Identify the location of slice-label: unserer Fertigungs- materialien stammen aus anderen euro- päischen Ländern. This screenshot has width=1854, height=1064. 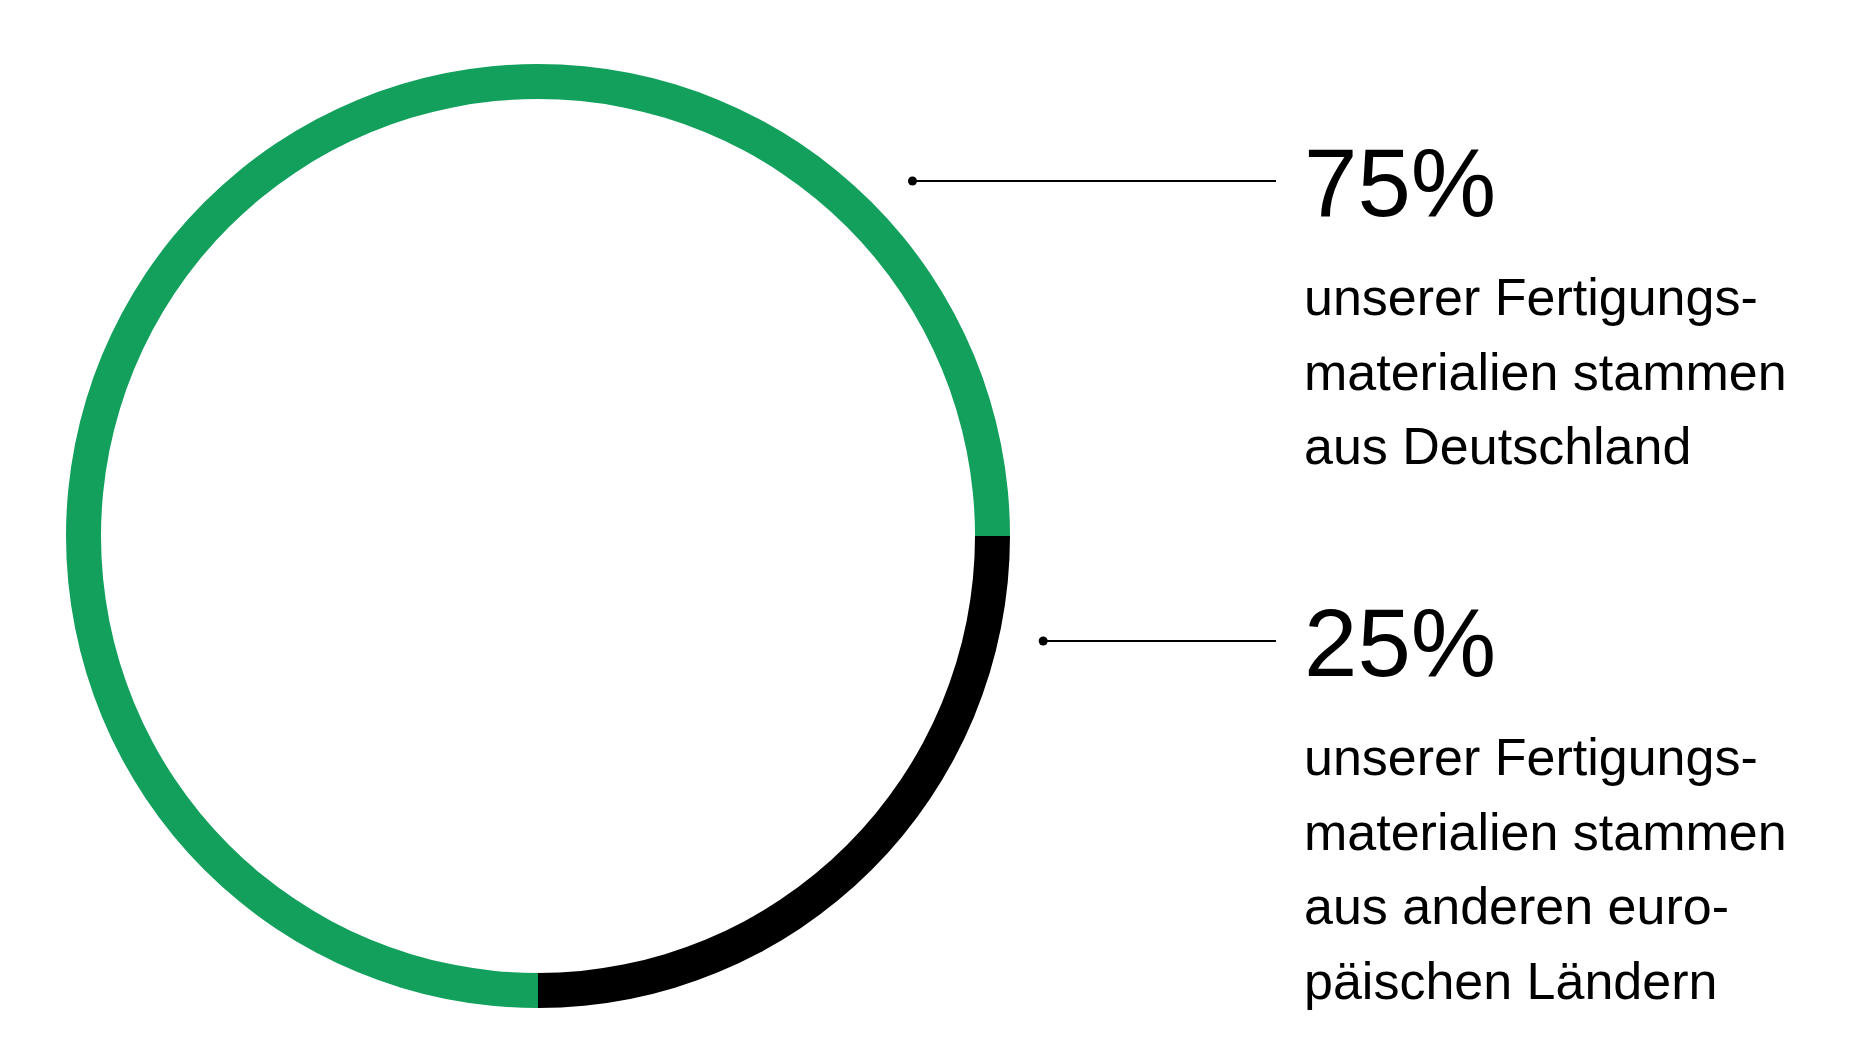
(1545, 869).